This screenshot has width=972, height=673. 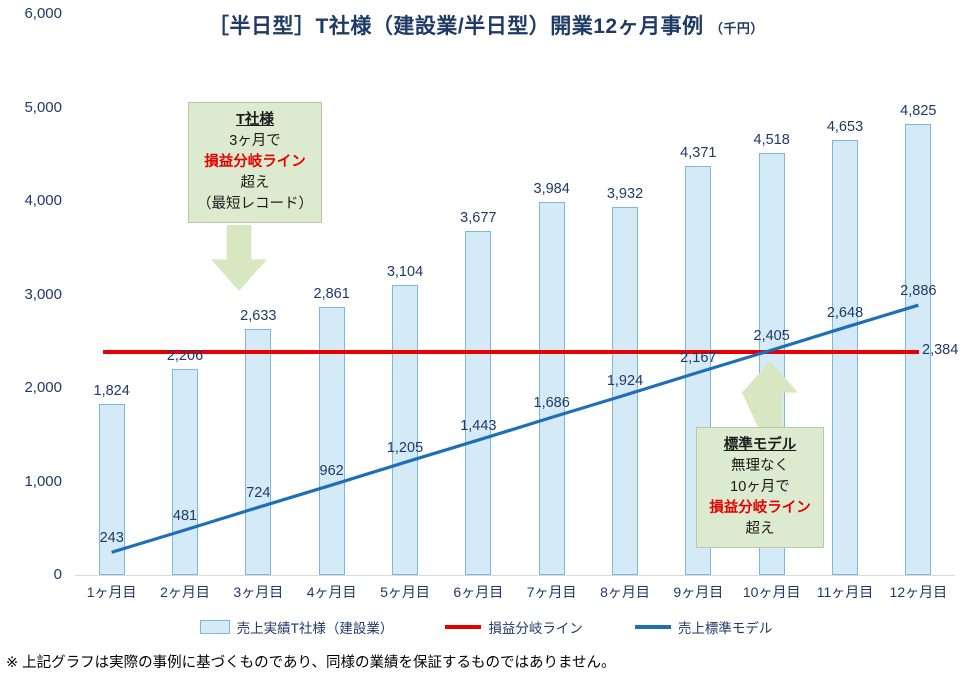 I want to click on x-axis-label: 4ヶ月目, so click(x=331, y=592).